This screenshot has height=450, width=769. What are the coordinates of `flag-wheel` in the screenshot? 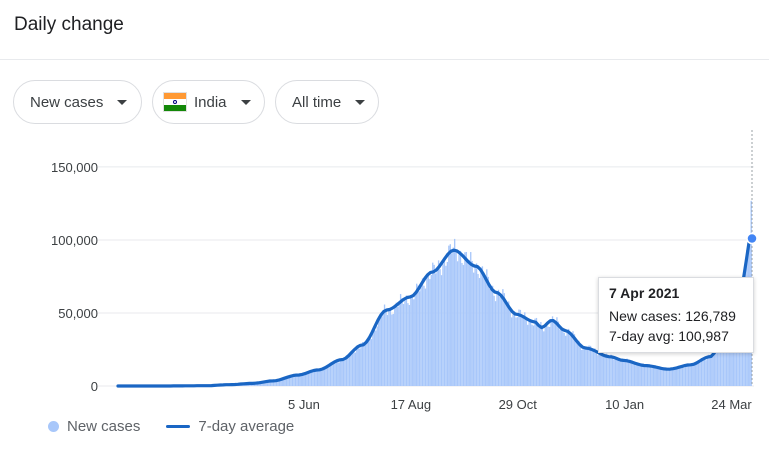 It's located at (175, 102).